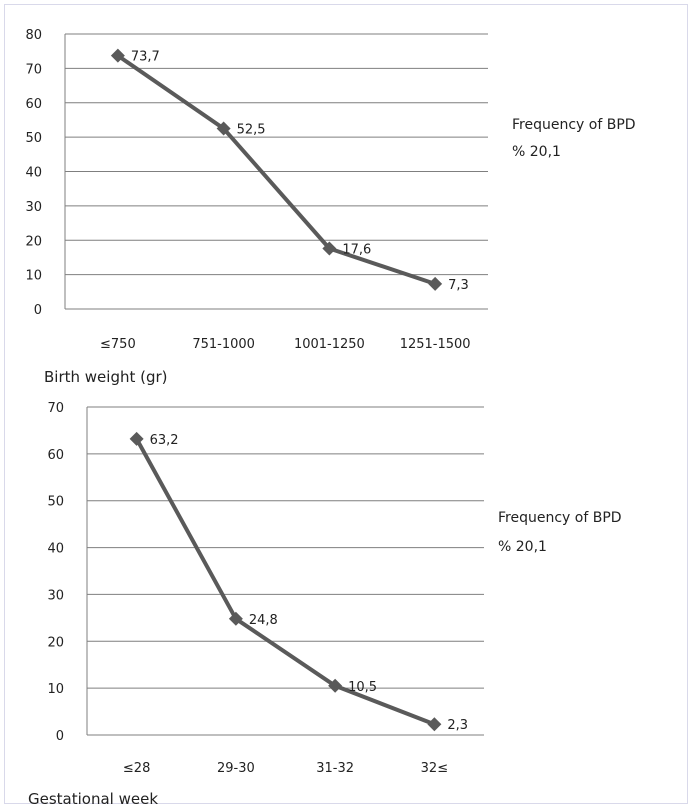  Describe the element at coordinates (136, 768) in the screenshot. I see `x-tick-label: ≤28` at that location.